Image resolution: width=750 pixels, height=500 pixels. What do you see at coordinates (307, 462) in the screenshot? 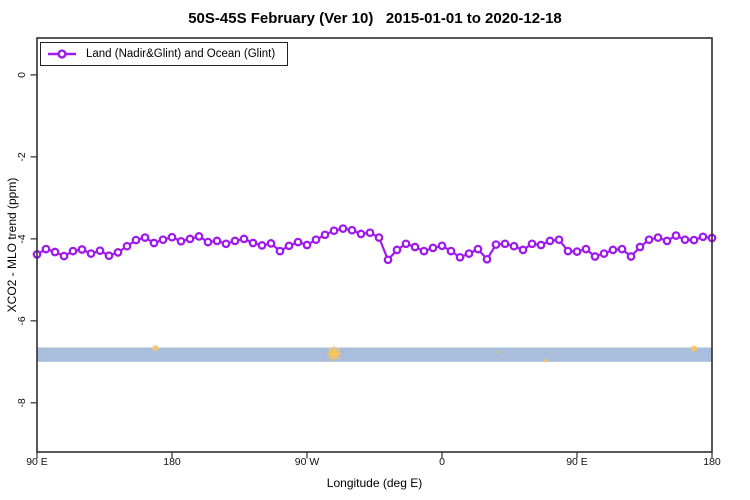
I see `x-tick-label: 90 W` at bounding box center [307, 462].